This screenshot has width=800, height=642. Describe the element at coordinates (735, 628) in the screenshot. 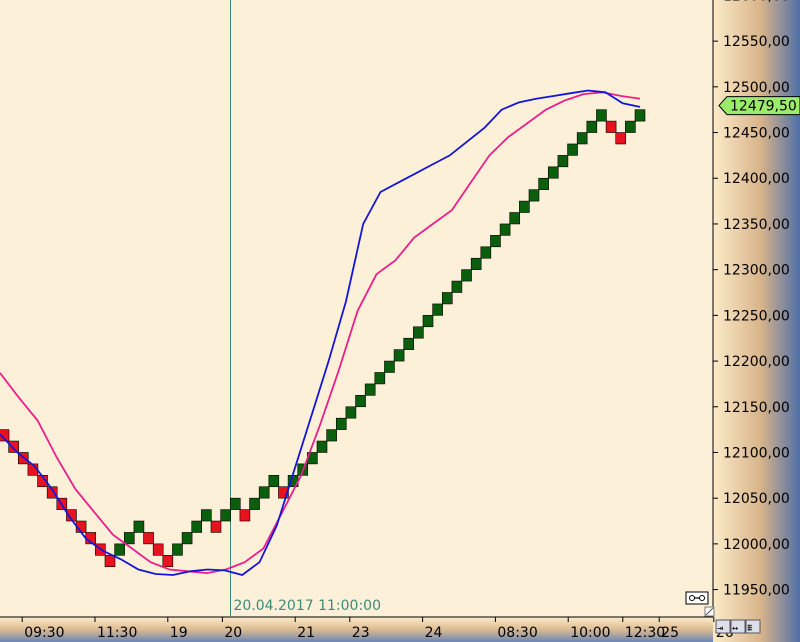

I see `scroll-both-glyph: ↔` at that location.